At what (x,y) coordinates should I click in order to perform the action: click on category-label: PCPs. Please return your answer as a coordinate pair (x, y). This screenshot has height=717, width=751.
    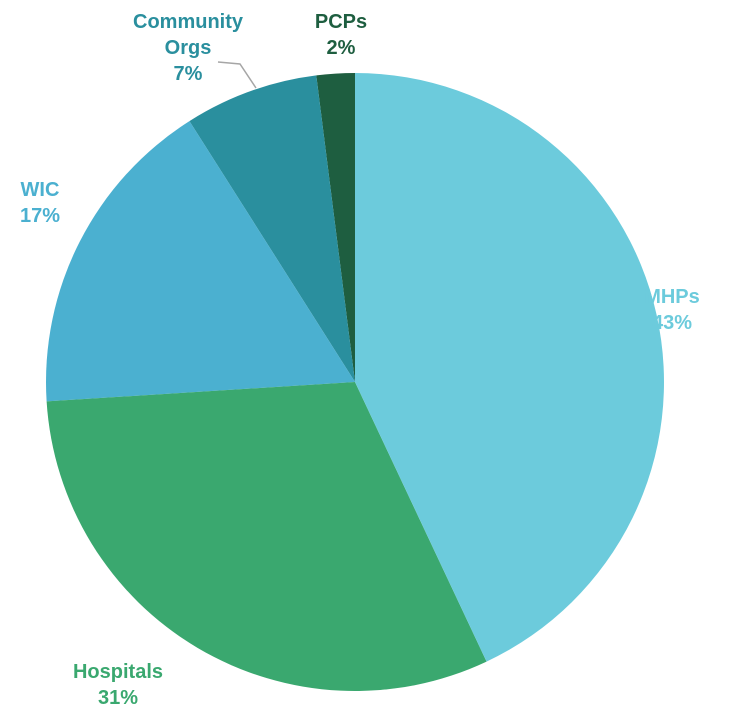
    Looking at the image, I should click on (341, 22).